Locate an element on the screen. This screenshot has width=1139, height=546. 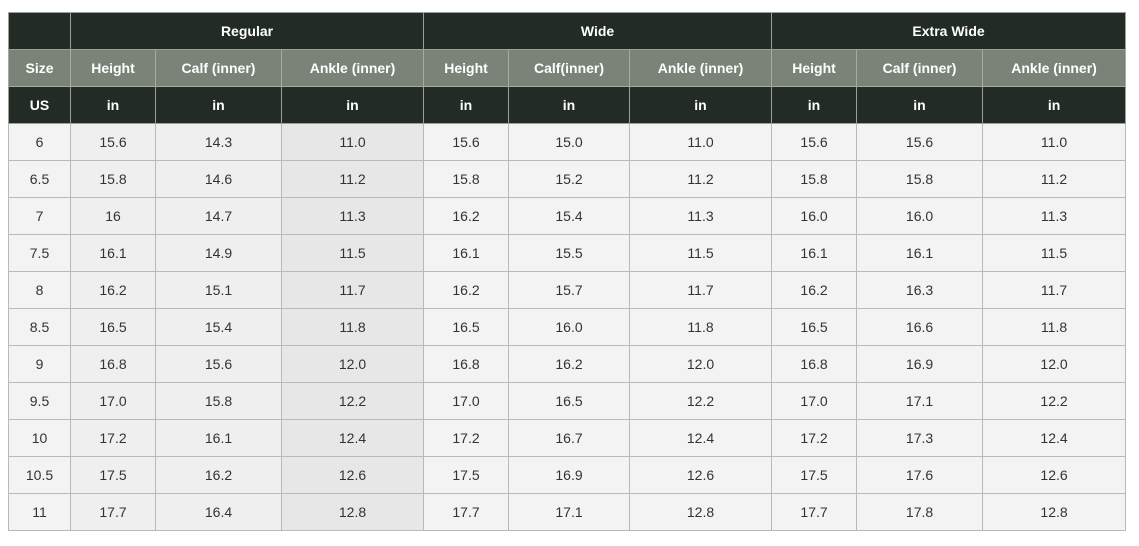
measurement-cell: 16.7 is located at coordinates (569, 438).